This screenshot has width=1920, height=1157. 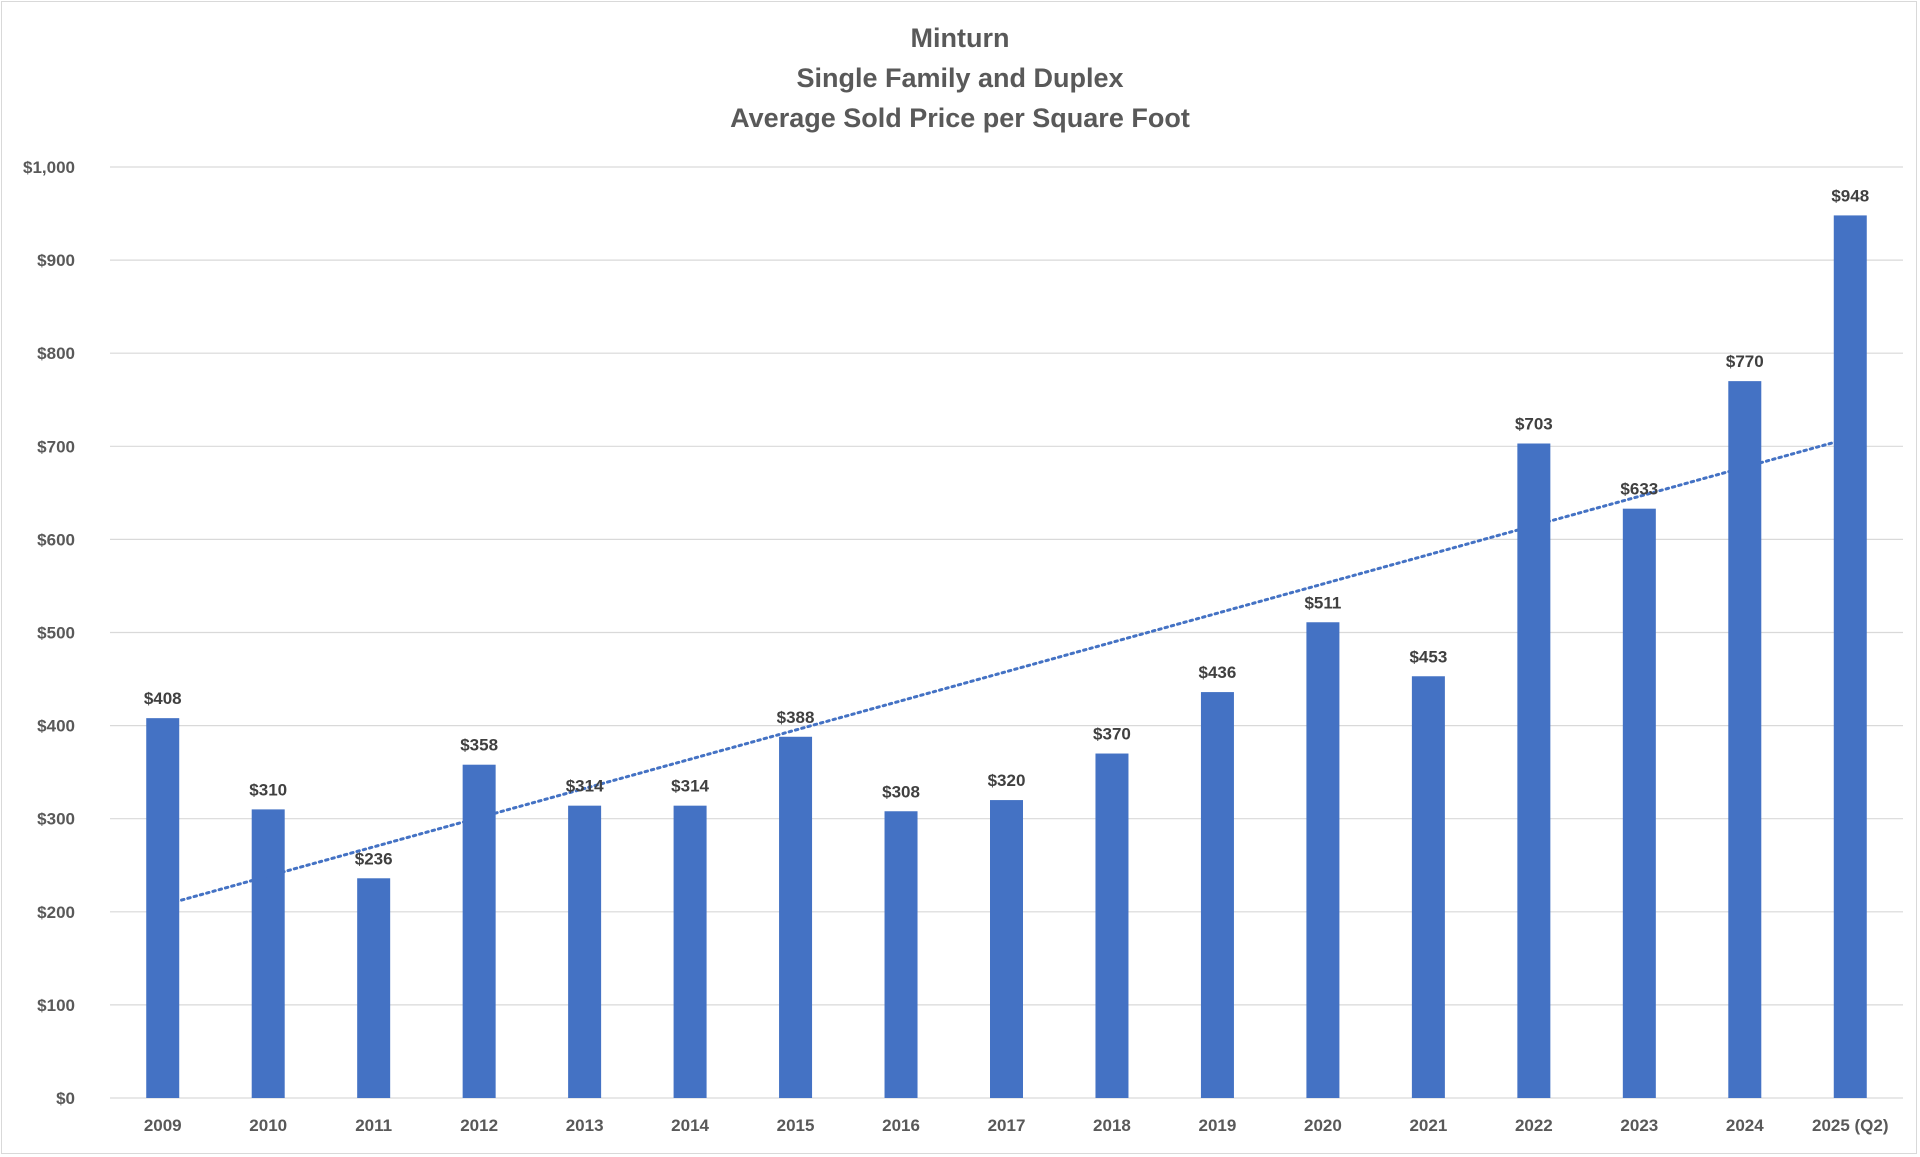 What do you see at coordinates (49, 167) in the screenshot?
I see `y-tick-label: $1,000` at bounding box center [49, 167].